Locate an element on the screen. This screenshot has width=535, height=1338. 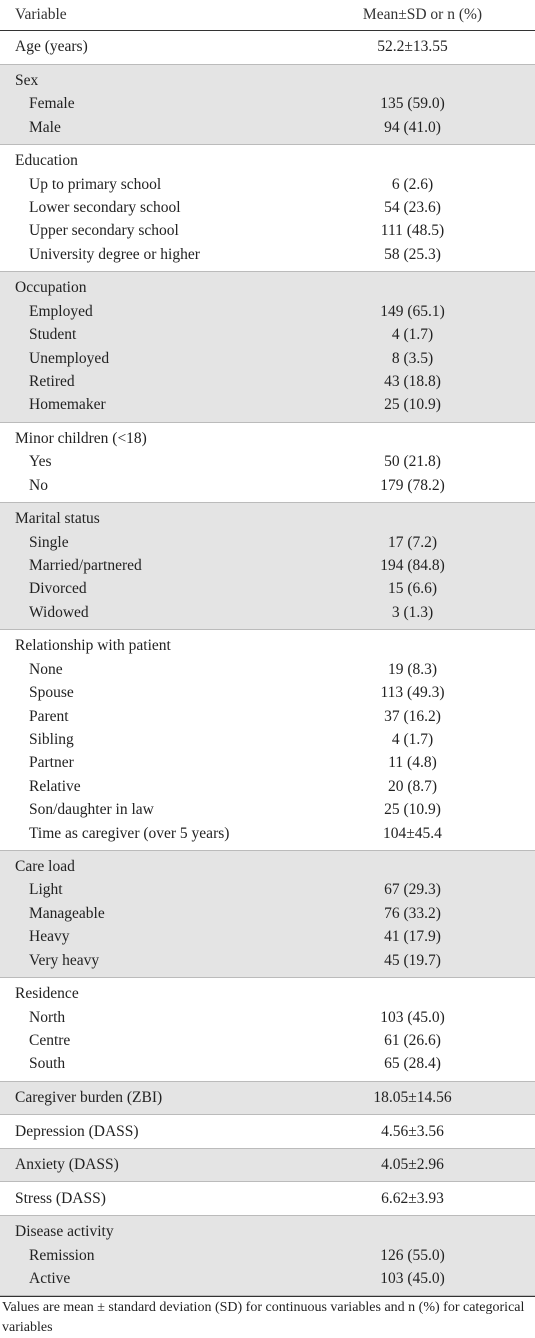
row-value: 17 (7.2) is located at coordinates (412, 542).